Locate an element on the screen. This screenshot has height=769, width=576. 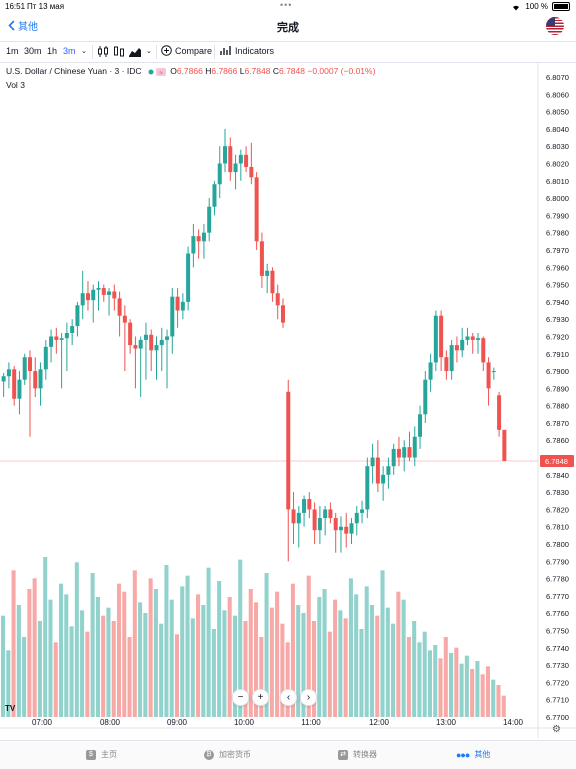
y-tick-label: 6.7700 is located at coordinates (557, 717).